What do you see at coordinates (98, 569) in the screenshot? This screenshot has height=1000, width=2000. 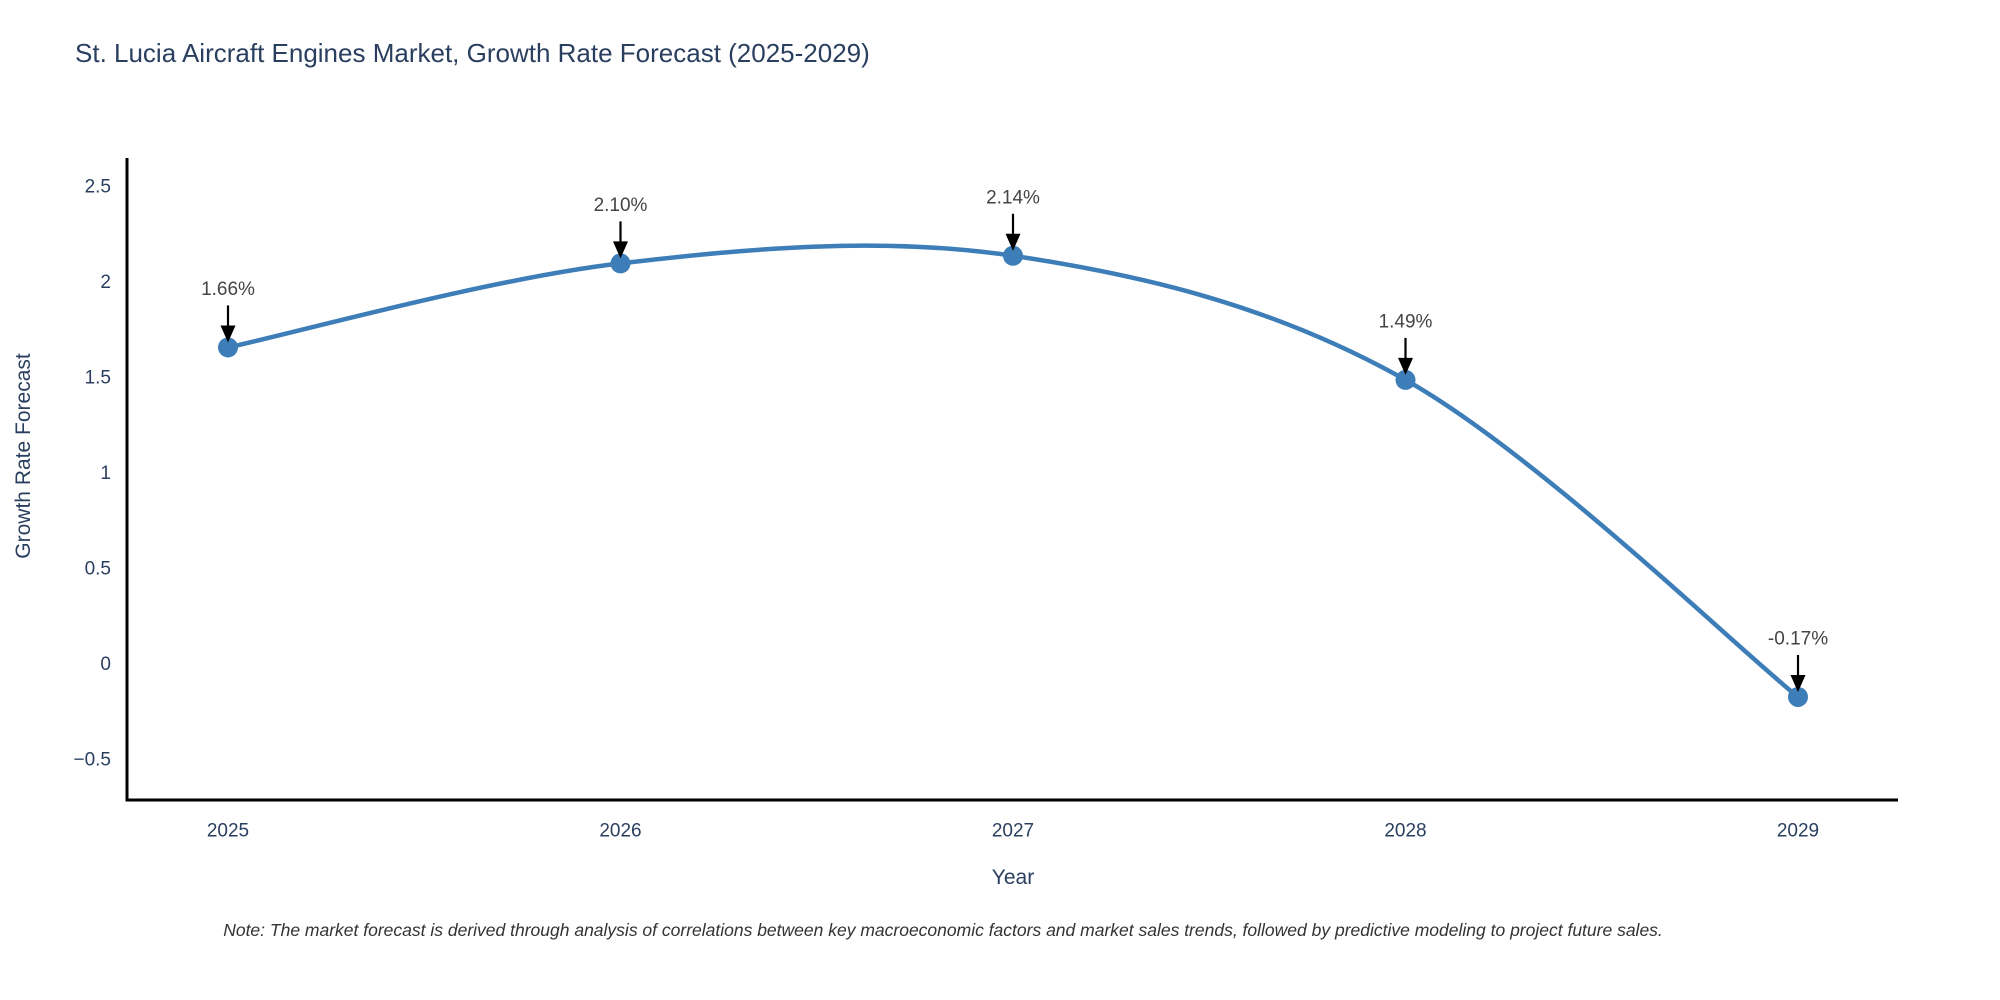 I see `y-tick-label: 0.5` at bounding box center [98, 569].